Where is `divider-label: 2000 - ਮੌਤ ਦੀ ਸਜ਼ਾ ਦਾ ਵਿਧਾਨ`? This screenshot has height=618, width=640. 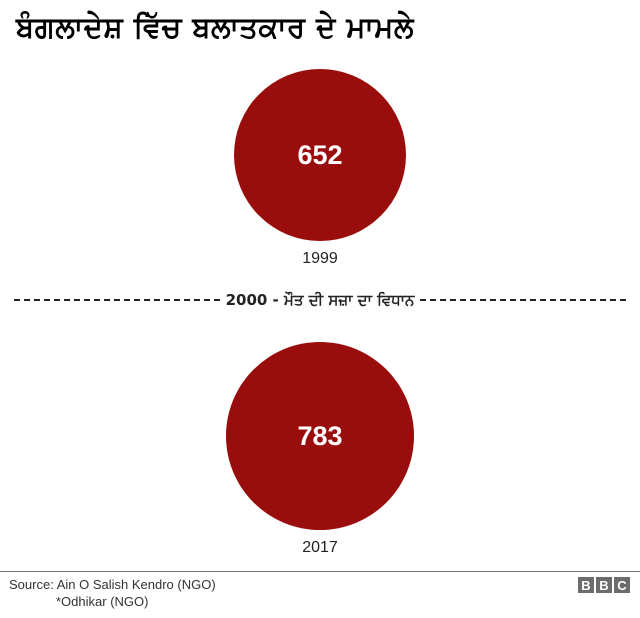
divider-label: 2000 - ਮੌਤ ਦੀ ਸਜ਼ਾ ਦਾ ਵਿਧਾਨ is located at coordinates (320, 300).